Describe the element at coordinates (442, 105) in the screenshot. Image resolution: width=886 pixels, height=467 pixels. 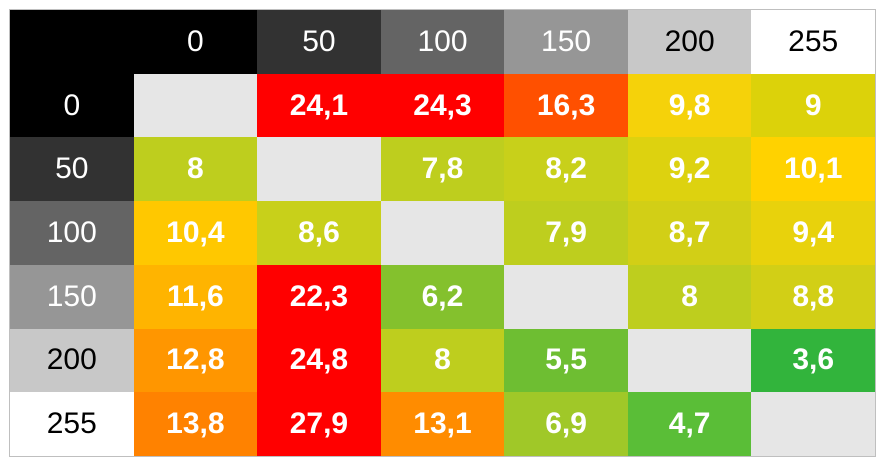
I see `heatmap-cell: 24,3` at that location.